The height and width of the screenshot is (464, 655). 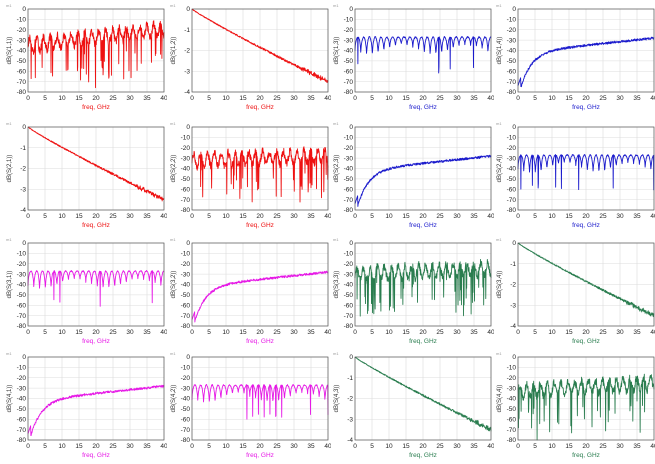 What do you see at coordinates (349, 92) in the screenshot?
I see `y-tick-label: -80` at bounding box center [349, 92].